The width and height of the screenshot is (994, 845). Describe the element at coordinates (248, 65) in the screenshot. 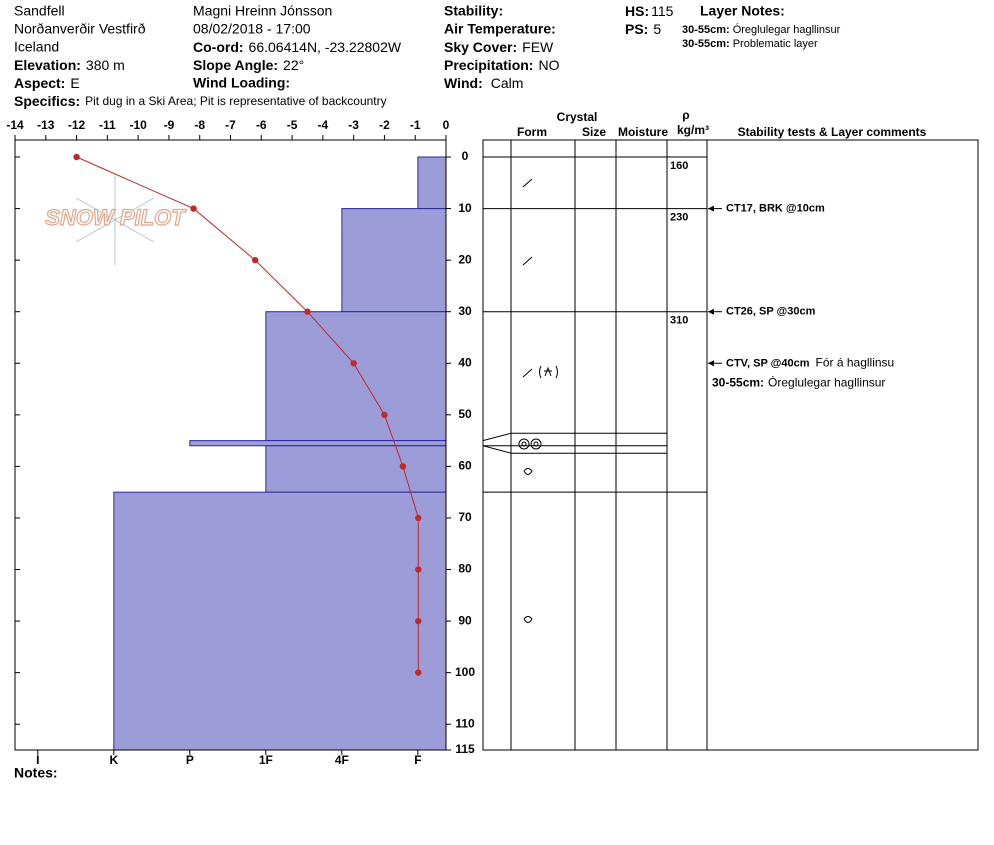

I see `slope: Slope Angle: 22°` at that location.